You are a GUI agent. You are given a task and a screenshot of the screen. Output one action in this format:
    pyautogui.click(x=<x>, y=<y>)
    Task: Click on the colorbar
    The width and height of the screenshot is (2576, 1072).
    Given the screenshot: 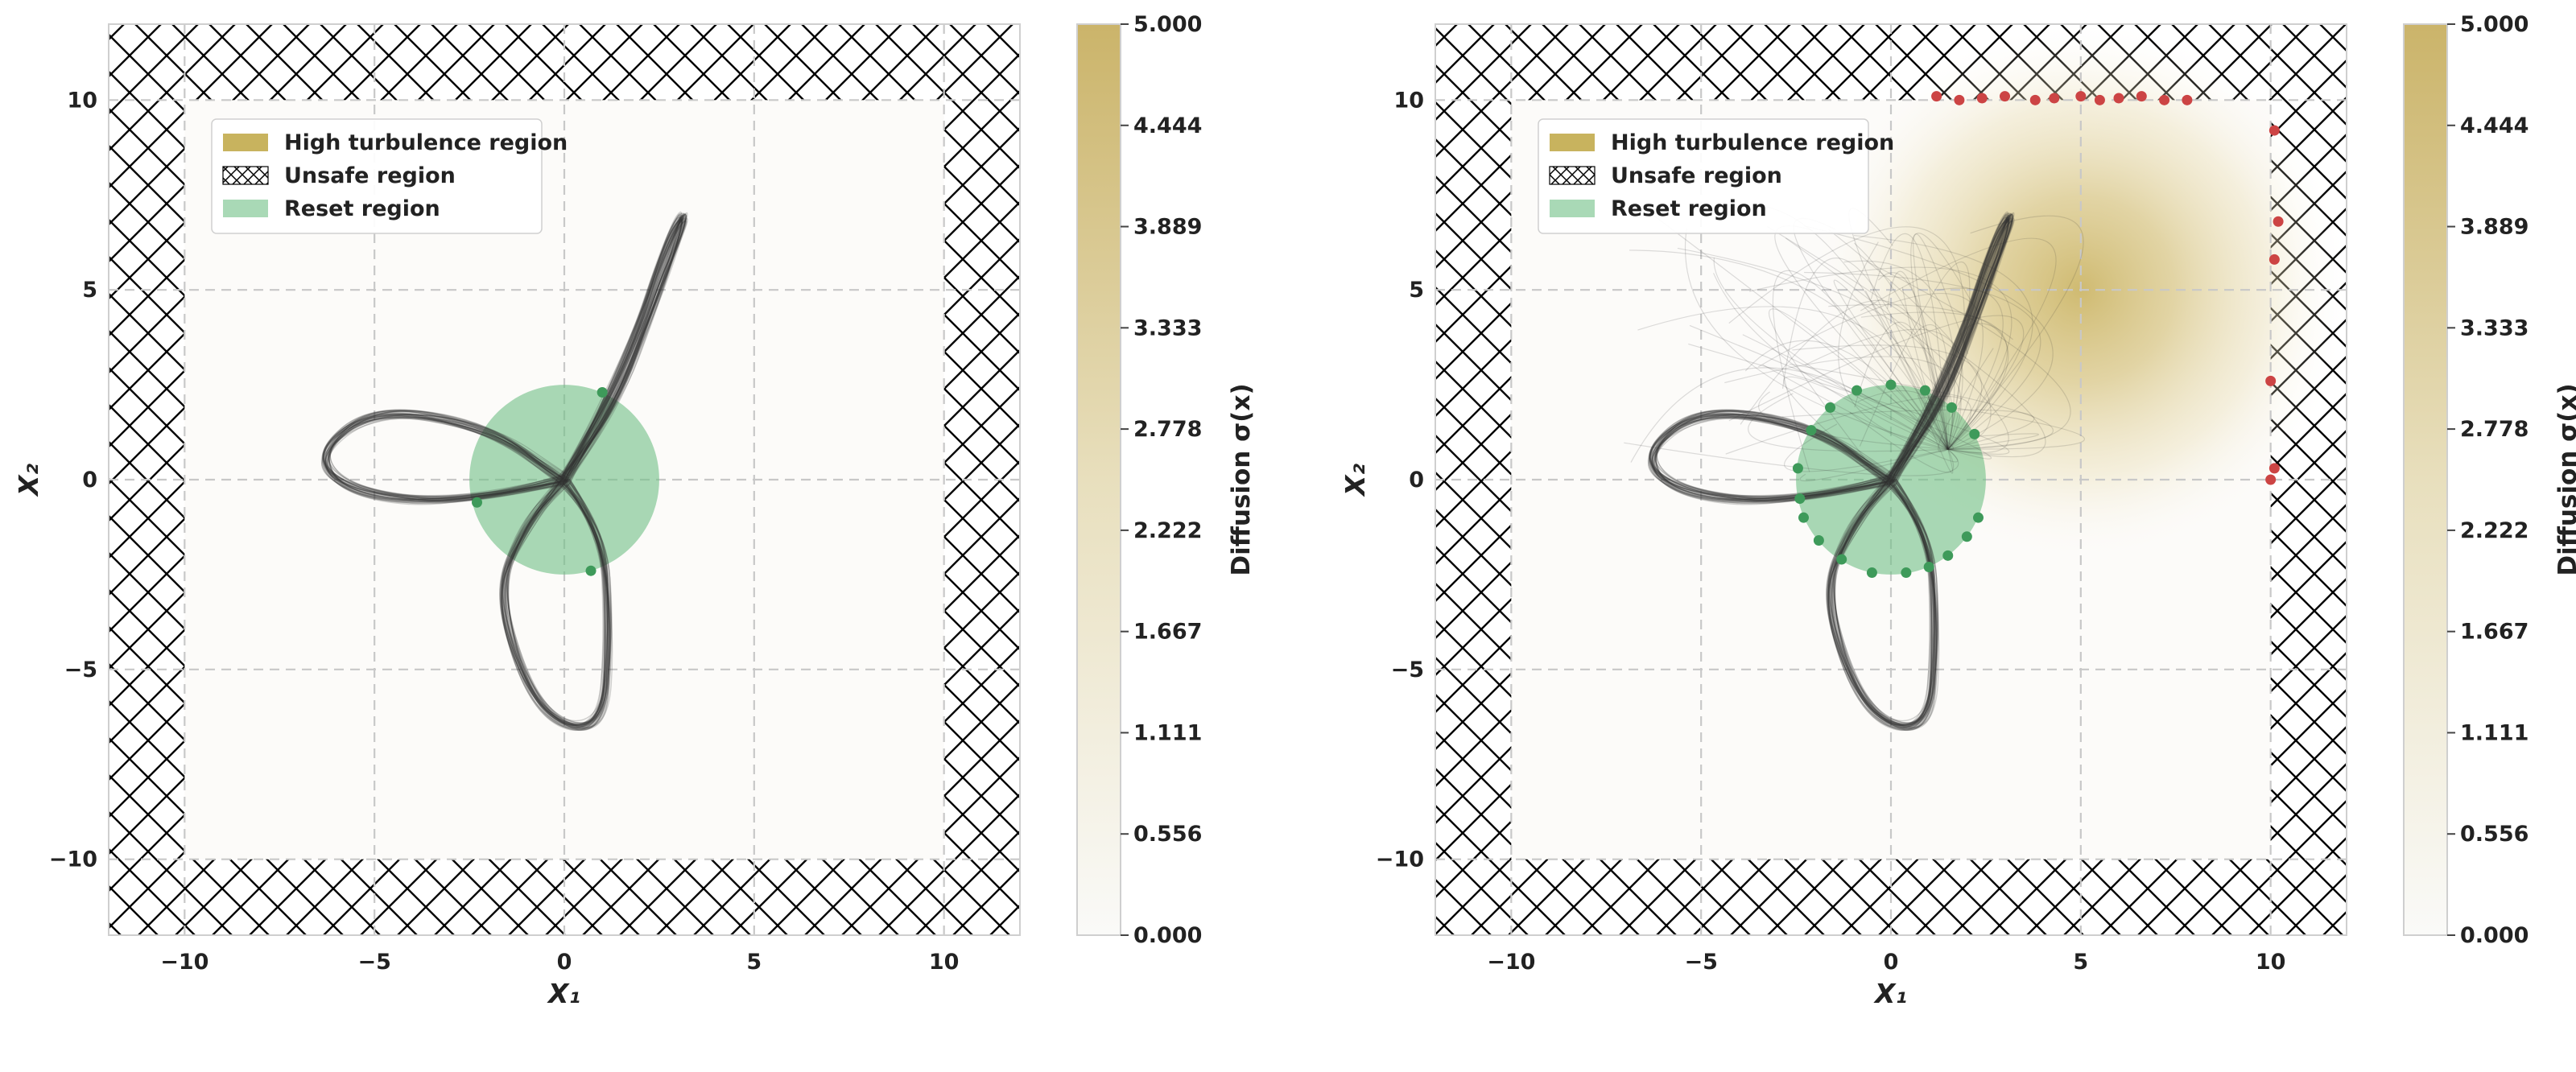 What is the action you would take?
    pyautogui.click(x=1098, y=480)
    